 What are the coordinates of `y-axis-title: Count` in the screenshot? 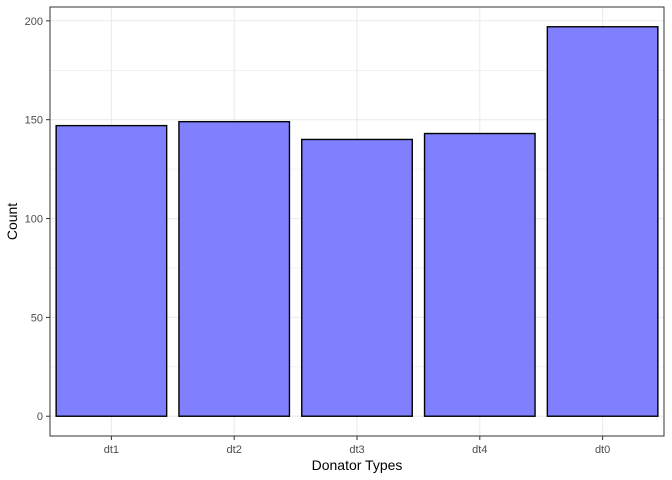 It's located at (12, 221).